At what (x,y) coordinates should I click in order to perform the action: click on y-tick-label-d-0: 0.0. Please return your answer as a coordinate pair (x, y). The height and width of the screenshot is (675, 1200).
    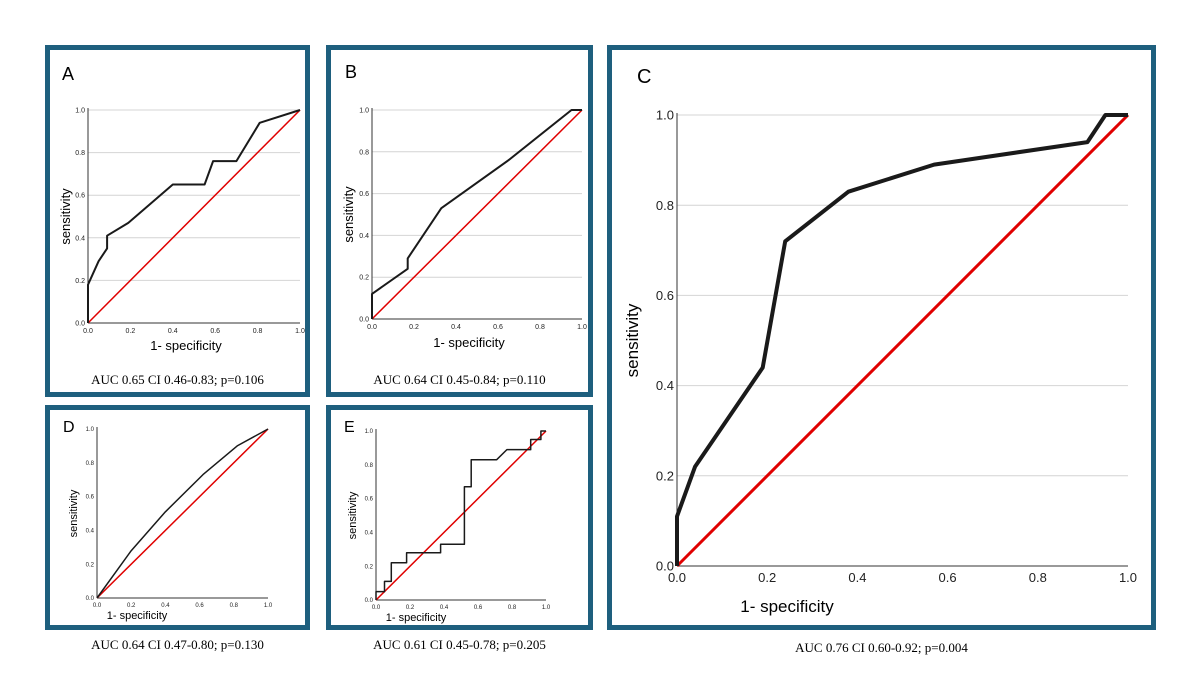
    Looking at the image, I should click on (90, 599).